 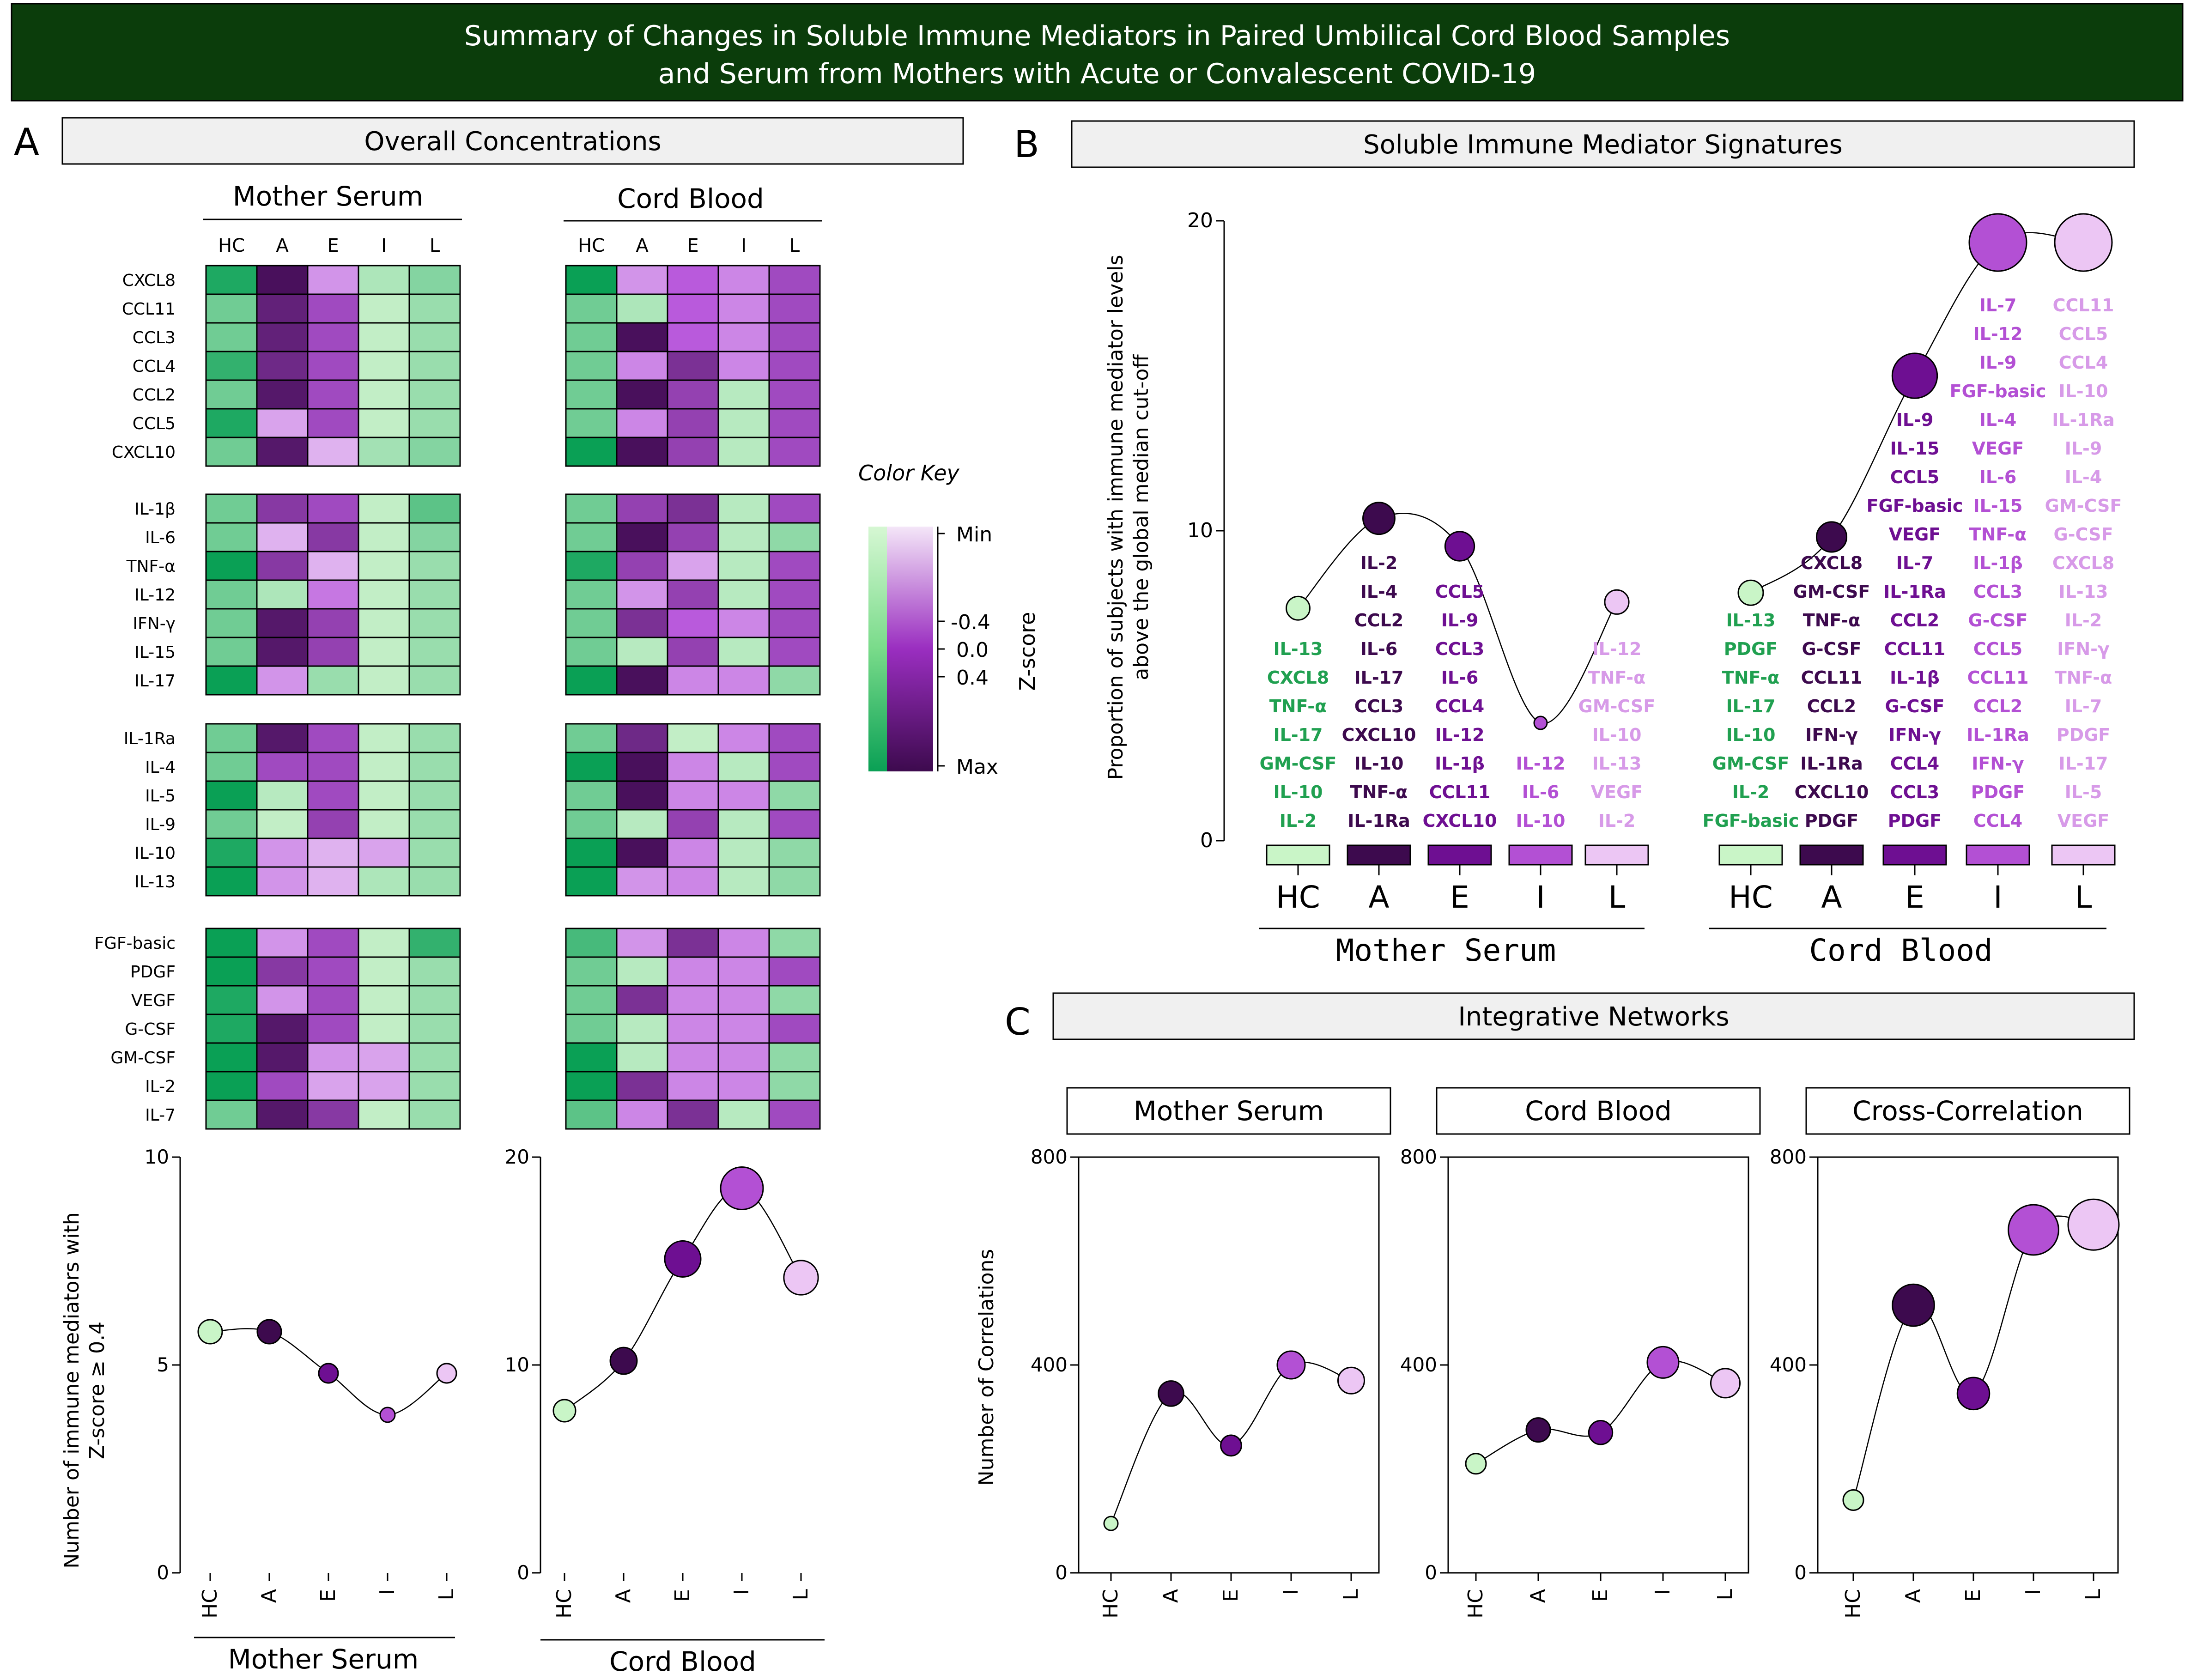 What do you see at coordinates (692, 245) in the screenshot?
I see `heatmap-column-label: E` at bounding box center [692, 245].